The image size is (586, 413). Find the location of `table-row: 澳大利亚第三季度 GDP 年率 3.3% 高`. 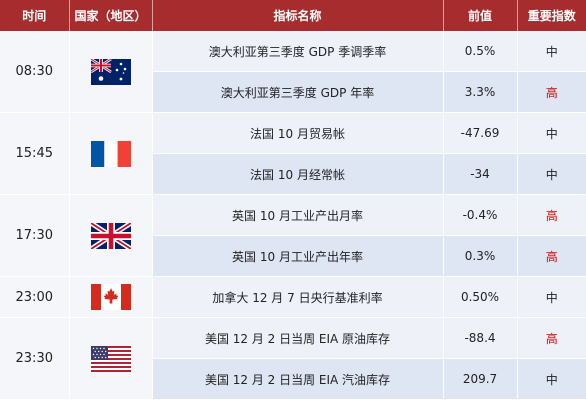

table-row: 澳大利亚第三季度 GDP 年率 3.3% 高 is located at coordinates (293, 92).